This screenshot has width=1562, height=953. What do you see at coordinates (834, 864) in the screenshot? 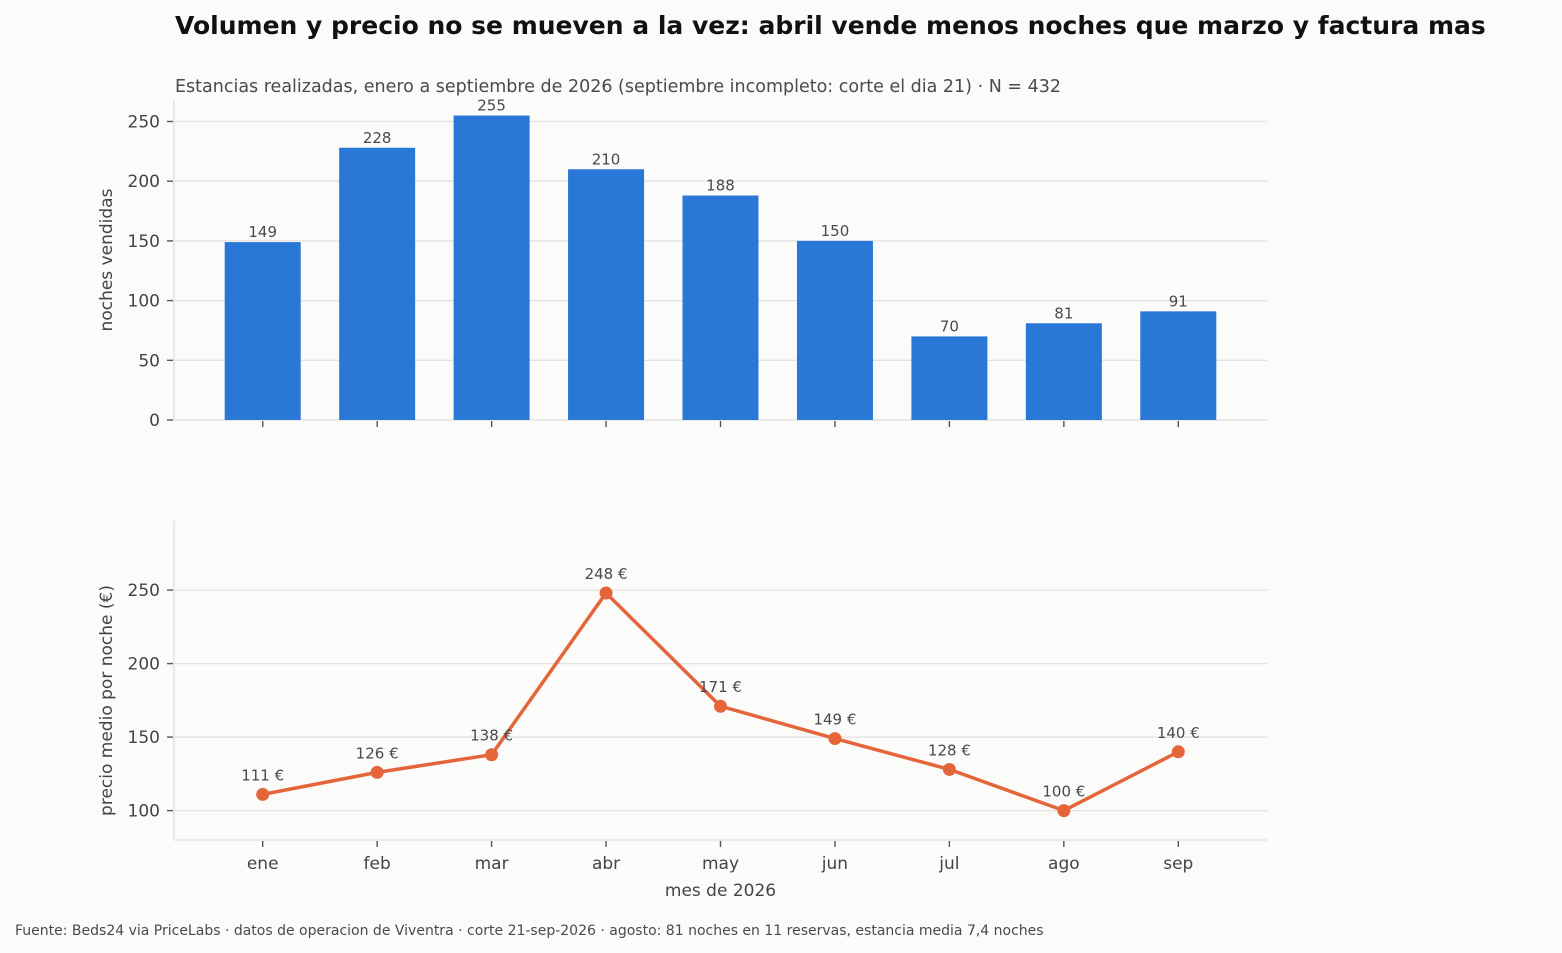
I see `x-tick-label: jun` at bounding box center [834, 864].